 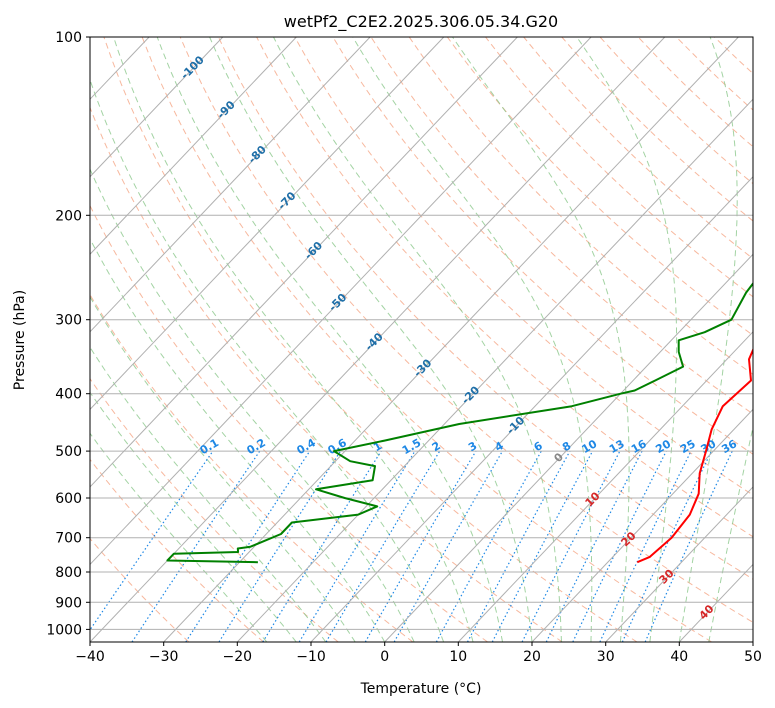 I want to click on x-axis-title: Temperature (°C), so click(x=421, y=689).